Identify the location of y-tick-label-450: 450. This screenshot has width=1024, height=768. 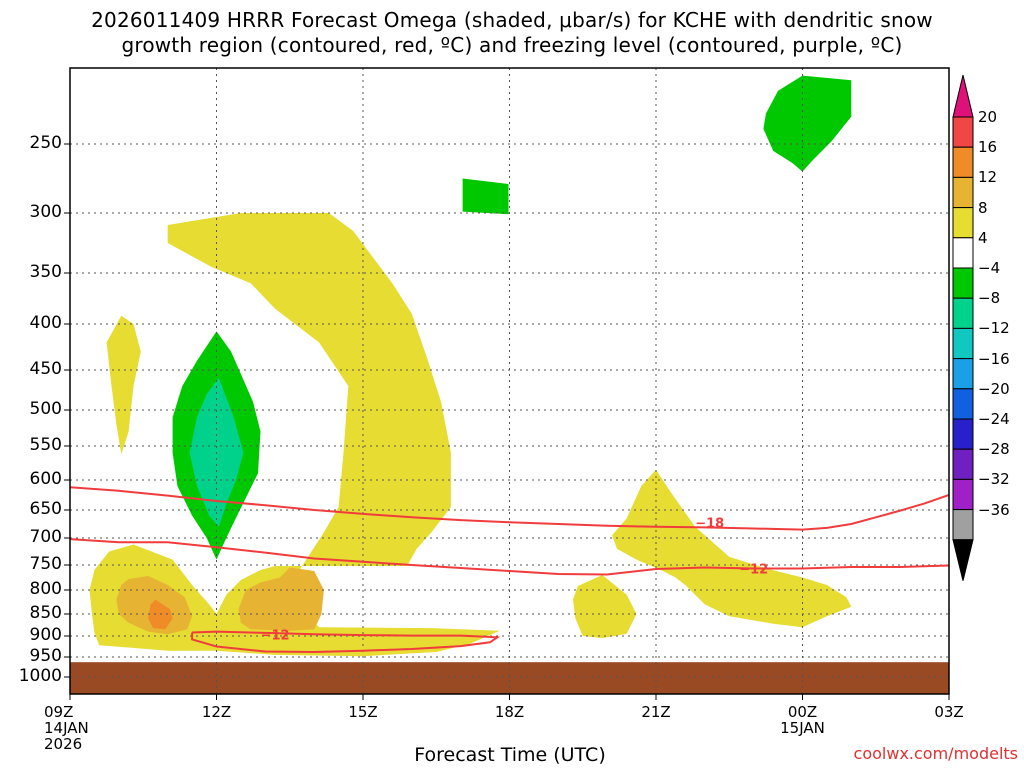
(45, 369).